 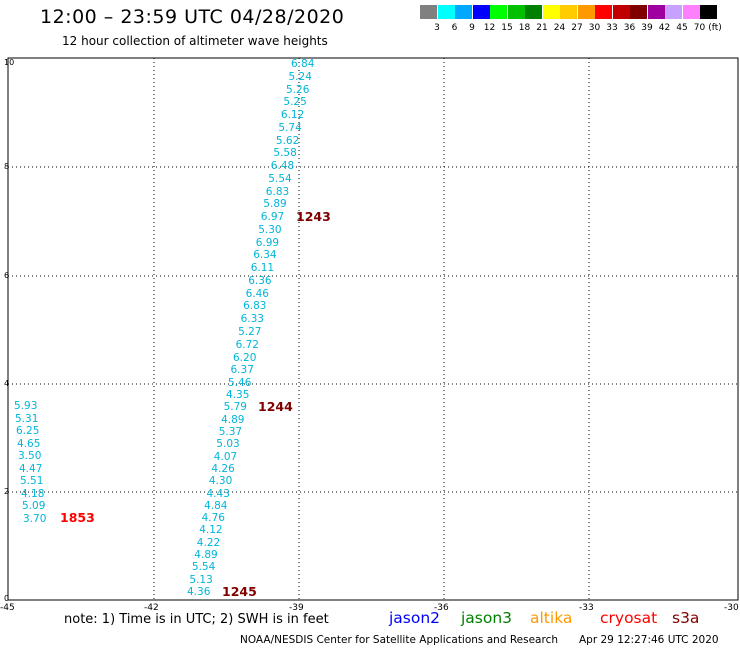 I want to click on wave-height-value: 4.18, so click(x=33, y=493).